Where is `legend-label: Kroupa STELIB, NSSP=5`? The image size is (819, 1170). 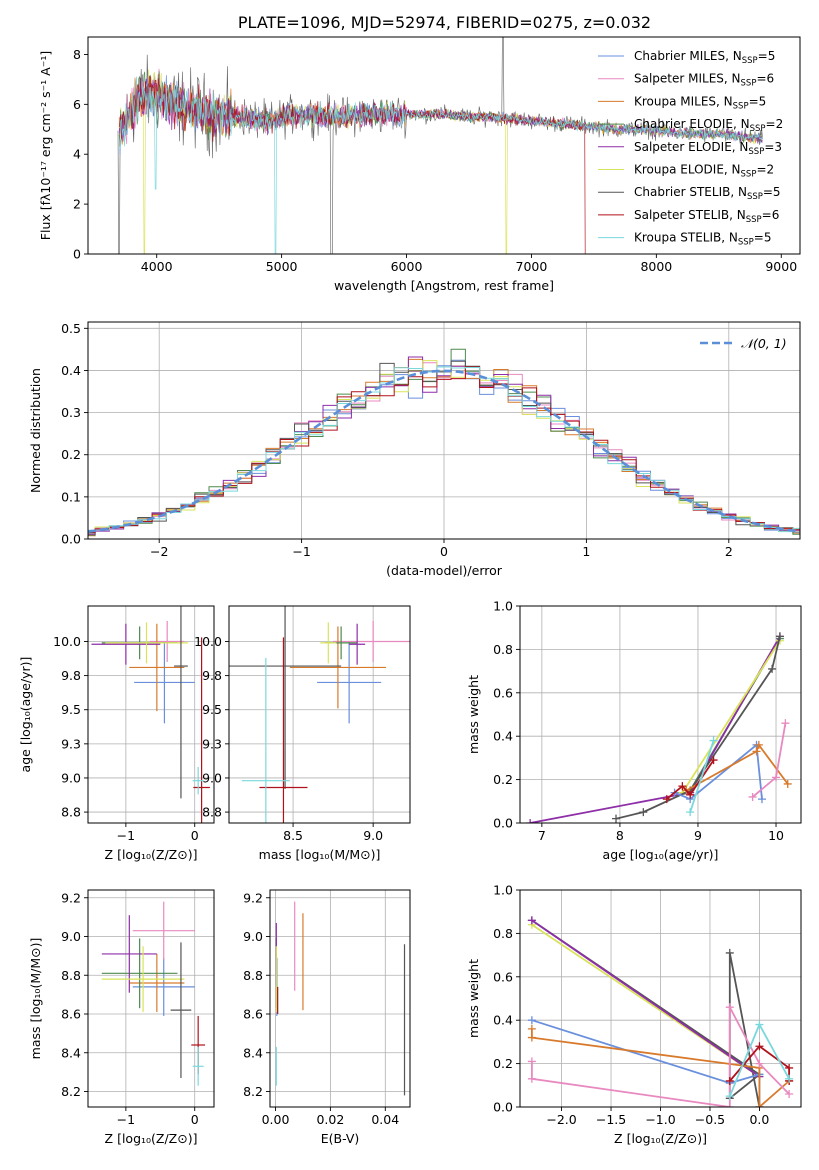 legend-label: Kroupa STELIB, NSSP=5 is located at coordinates (703, 239).